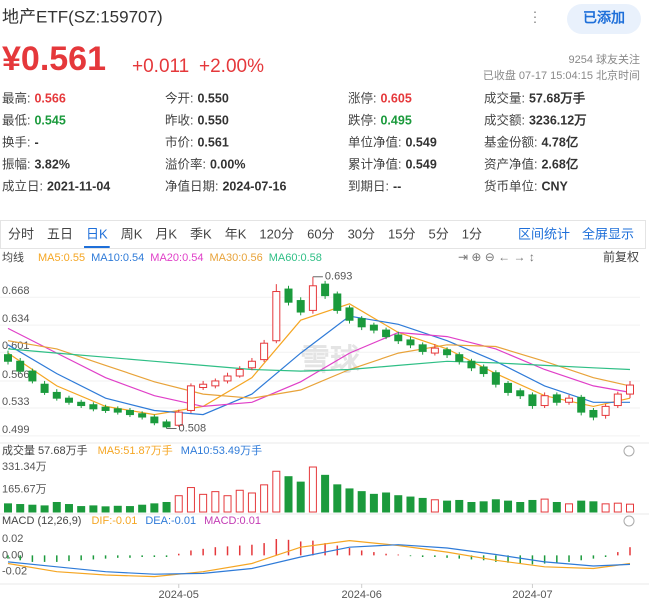 The image size is (649, 605). What do you see at coordinates (420, 164) in the screenshot?
I see `stat-value: 0.549` at bounding box center [420, 164].